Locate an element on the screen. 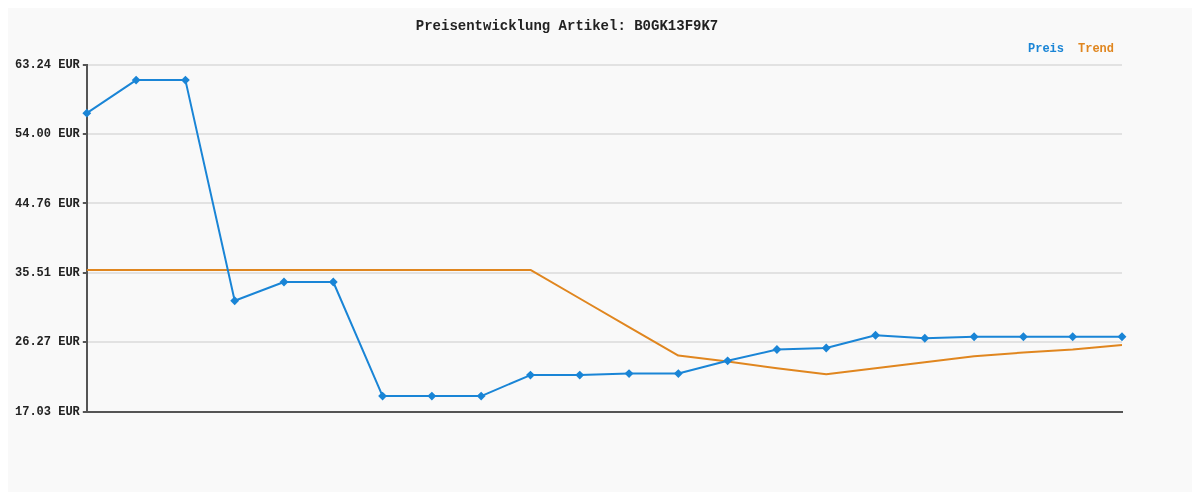 The height and width of the screenshot is (500, 1200). text: Preis is located at coordinates (1045, 48).